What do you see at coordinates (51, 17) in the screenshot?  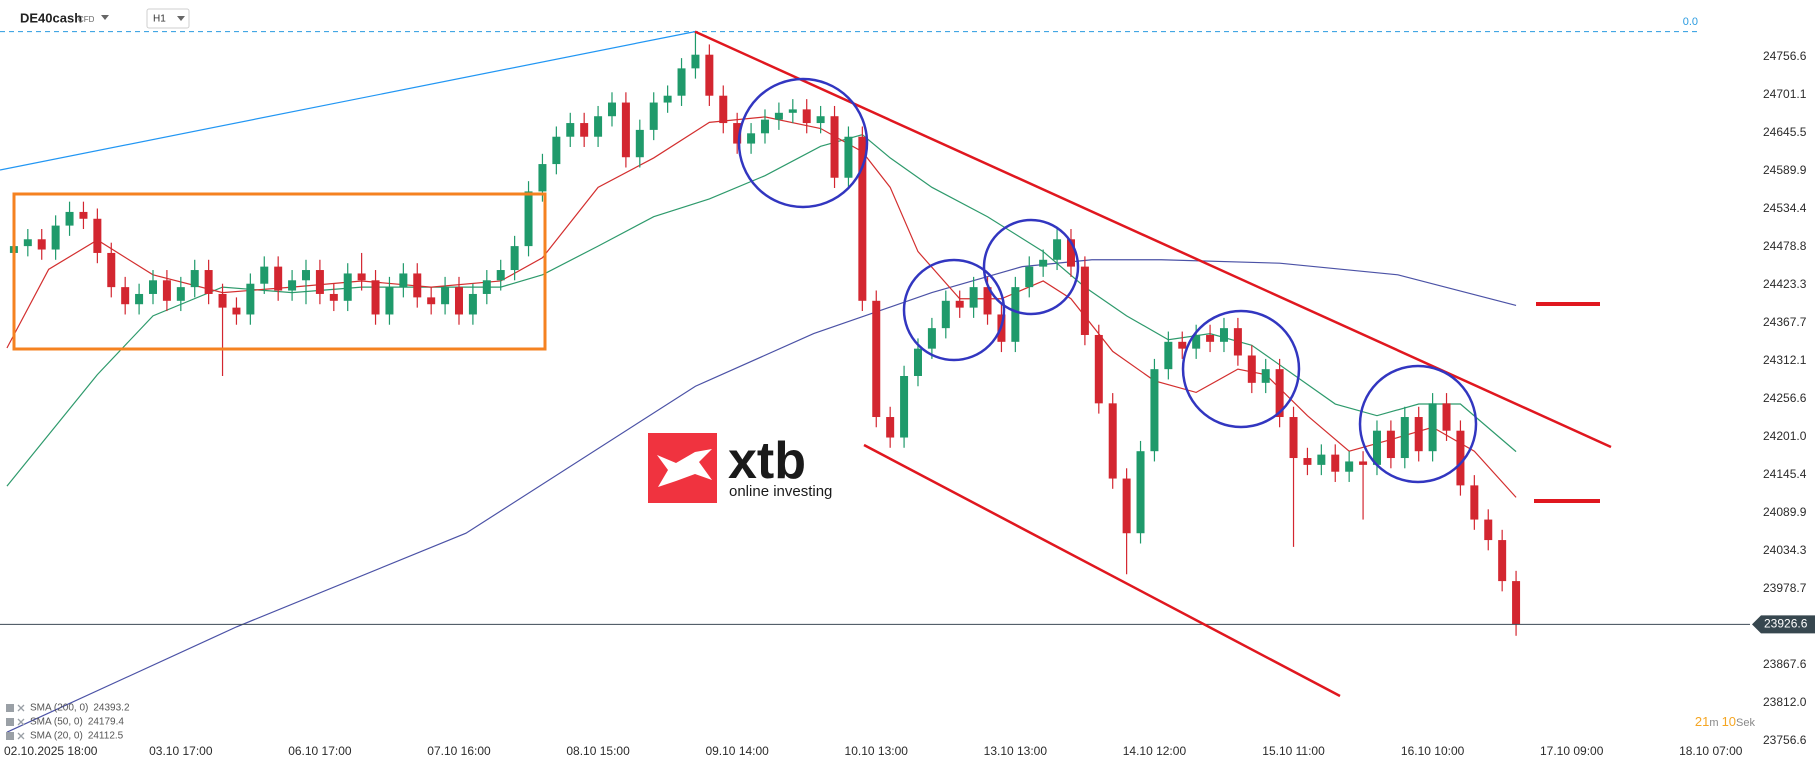 I see `symbol: DE40cash` at bounding box center [51, 17].